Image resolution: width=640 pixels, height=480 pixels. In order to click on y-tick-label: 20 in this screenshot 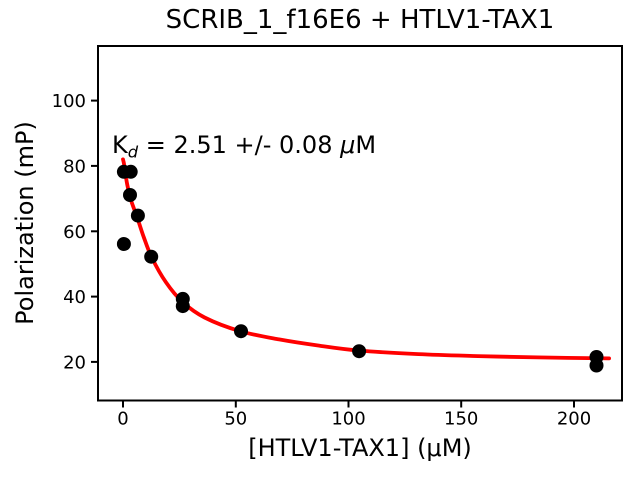, I will do `click(74, 362)`.